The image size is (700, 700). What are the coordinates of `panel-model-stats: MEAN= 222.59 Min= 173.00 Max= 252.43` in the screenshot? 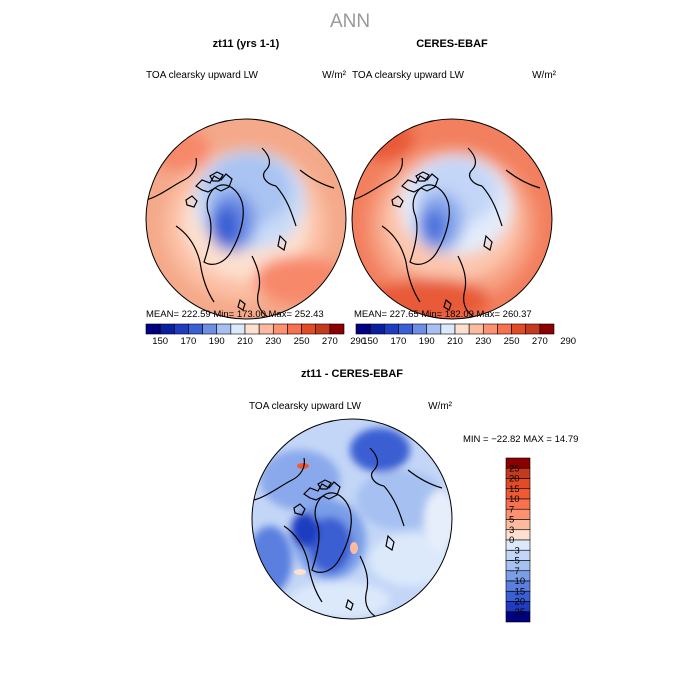 It's located at (235, 314).